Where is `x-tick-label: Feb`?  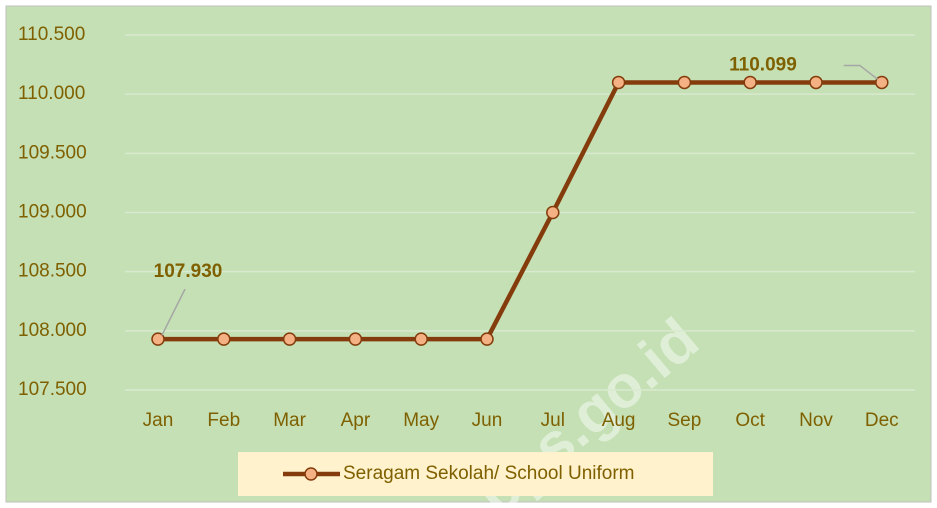
x-tick-label: Feb is located at coordinates (223, 420).